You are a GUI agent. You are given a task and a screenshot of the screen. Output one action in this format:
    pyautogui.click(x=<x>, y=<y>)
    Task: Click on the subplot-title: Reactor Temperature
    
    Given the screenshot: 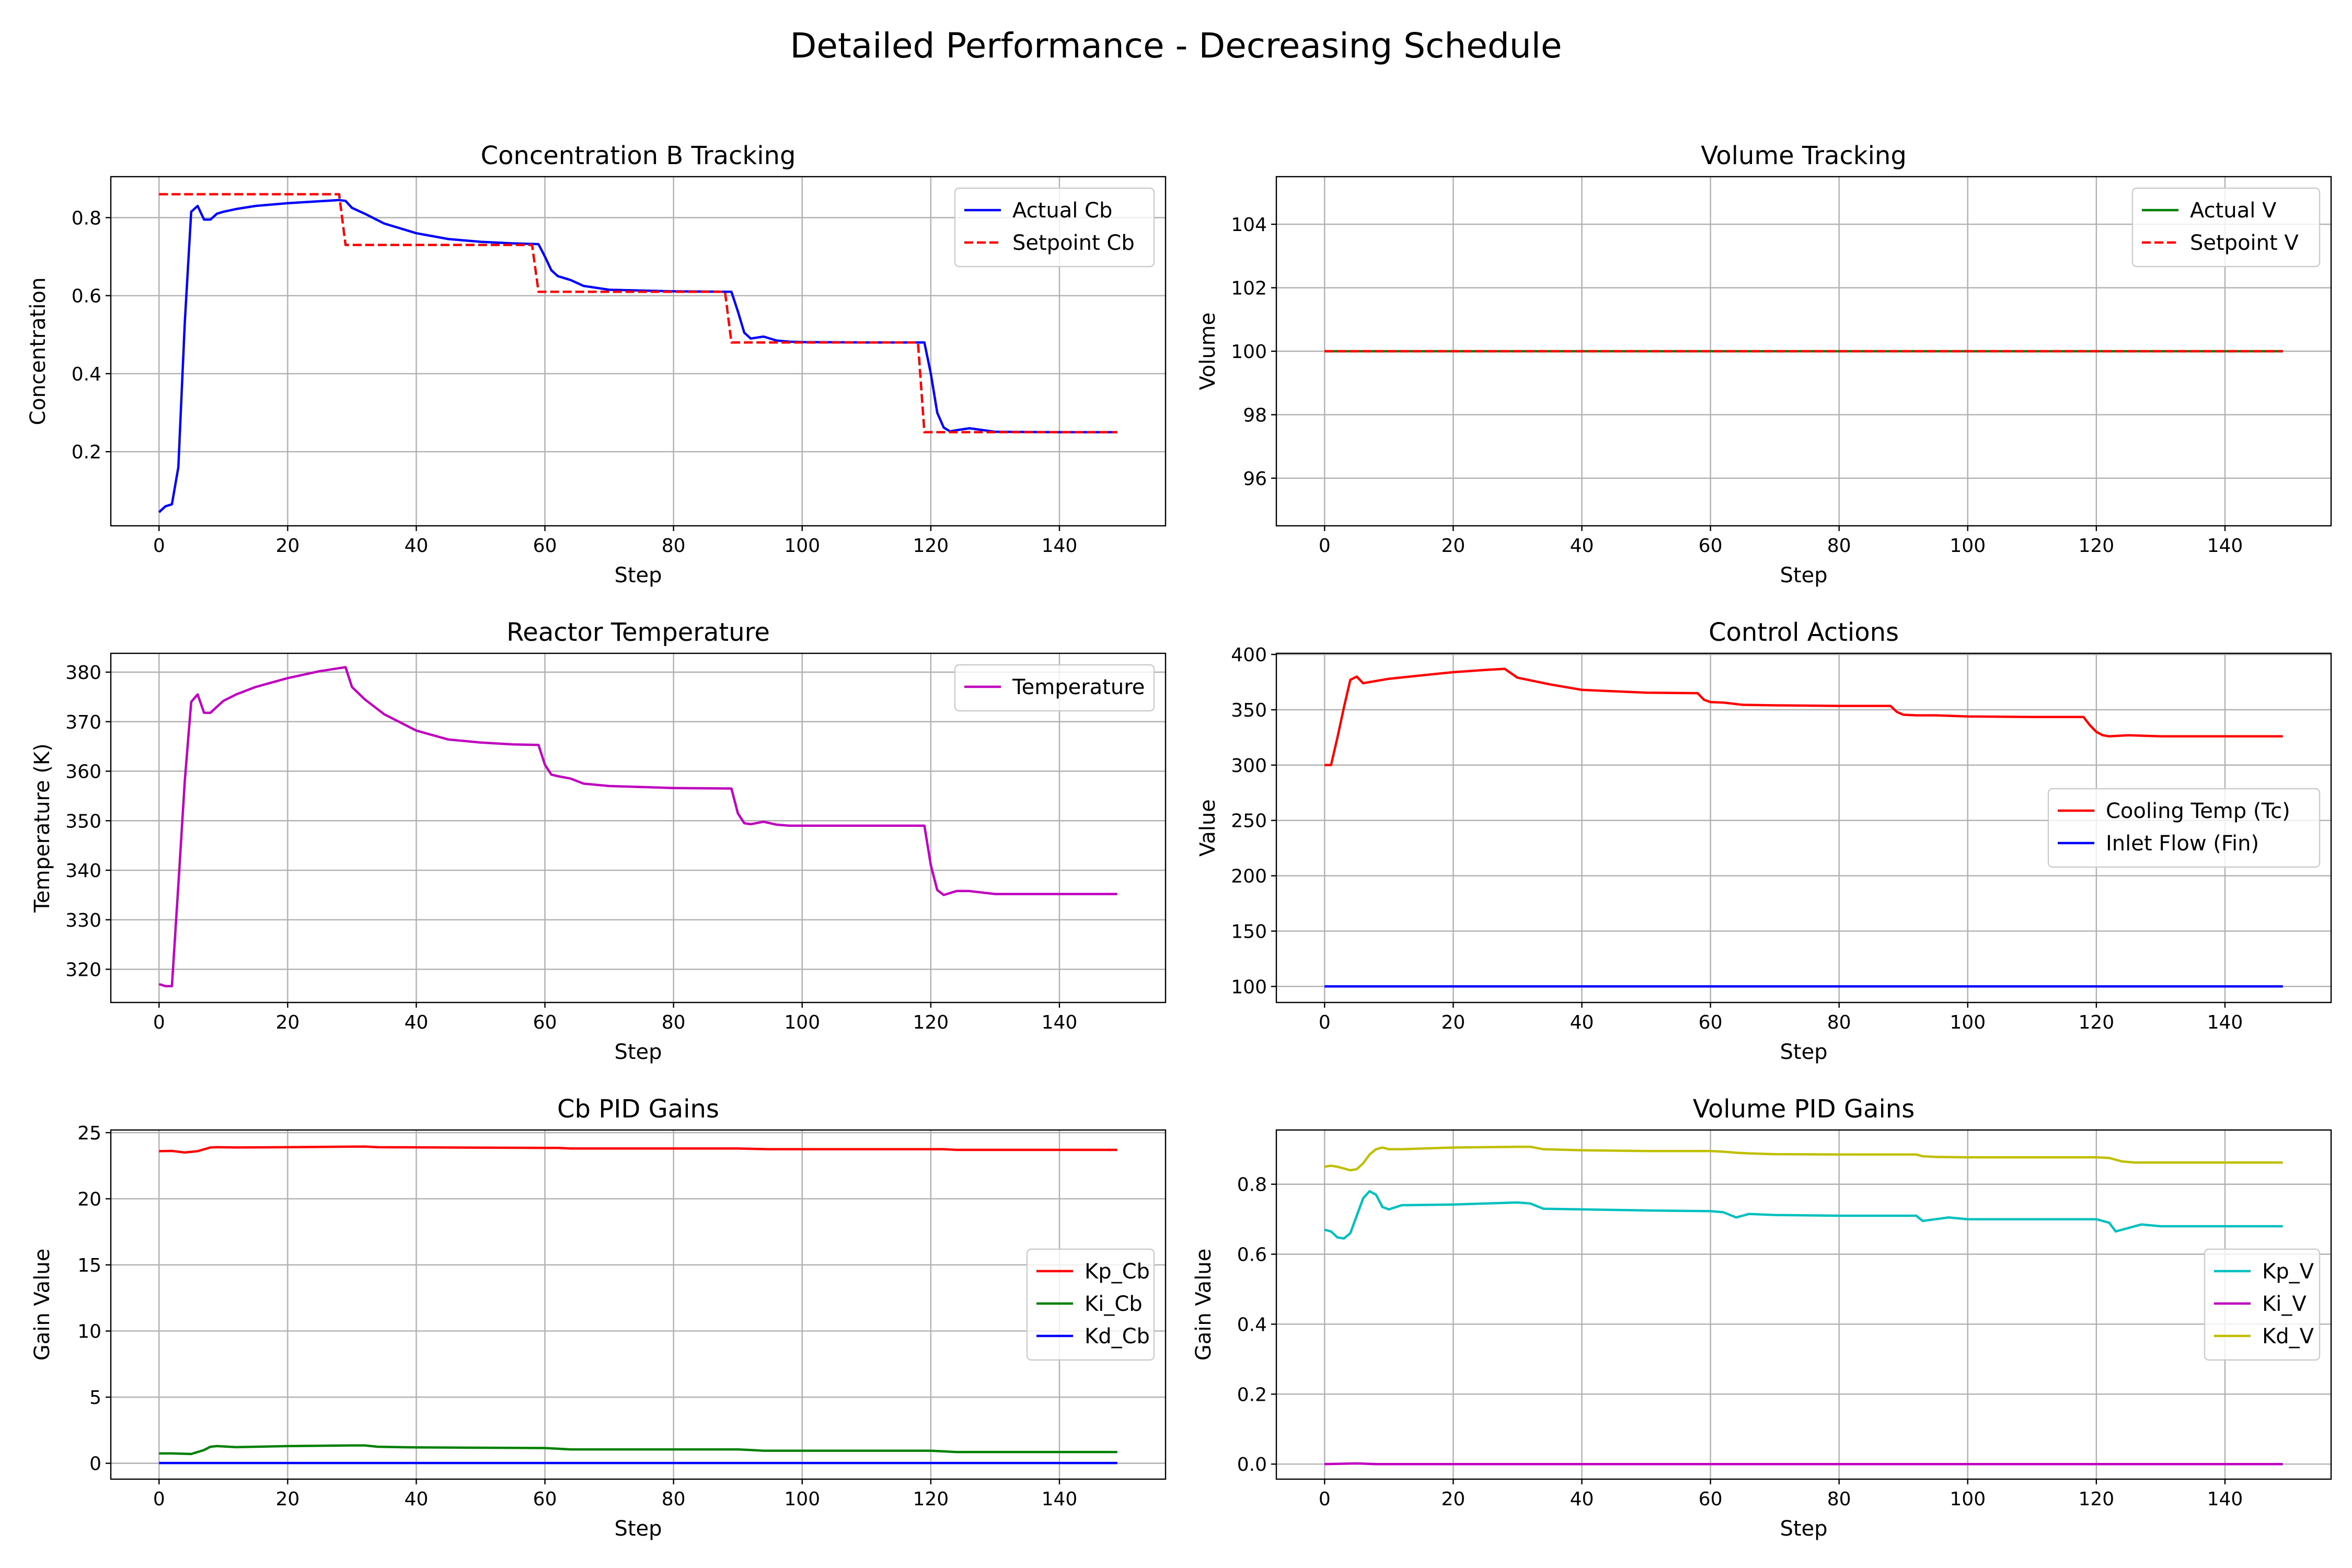 What is the action you would take?
    pyautogui.click(x=638, y=632)
    